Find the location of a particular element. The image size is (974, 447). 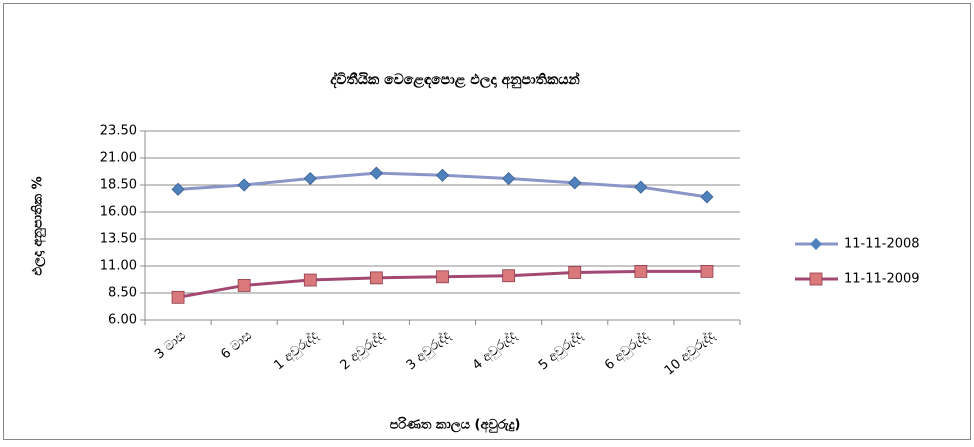

y-tick-label: 8.50 is located at coordinates (122, 293).